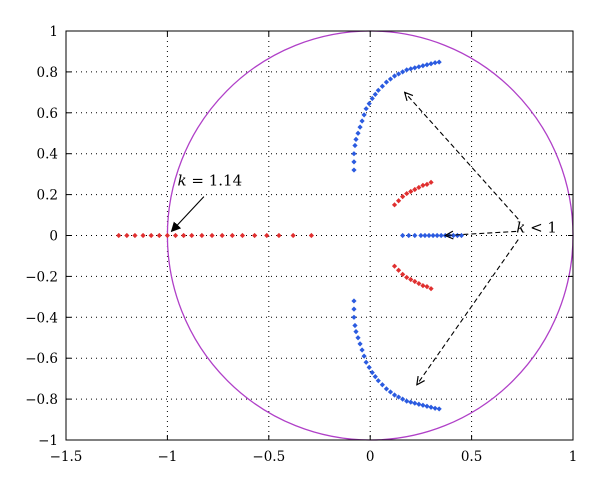  Describe the element at coordinates (66, 457) in the screenshot. I see `x-tick-label: −1.5` at that location.